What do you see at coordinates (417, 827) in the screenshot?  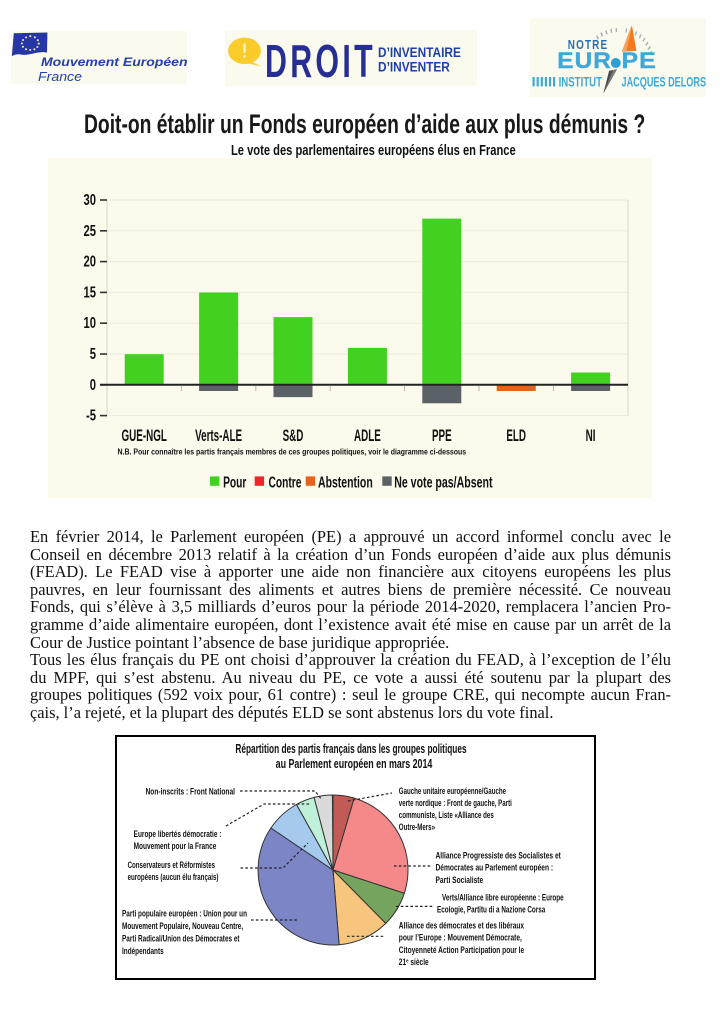 I see `svg-text: Outre-Mers»` at bounding box center [417, 827].